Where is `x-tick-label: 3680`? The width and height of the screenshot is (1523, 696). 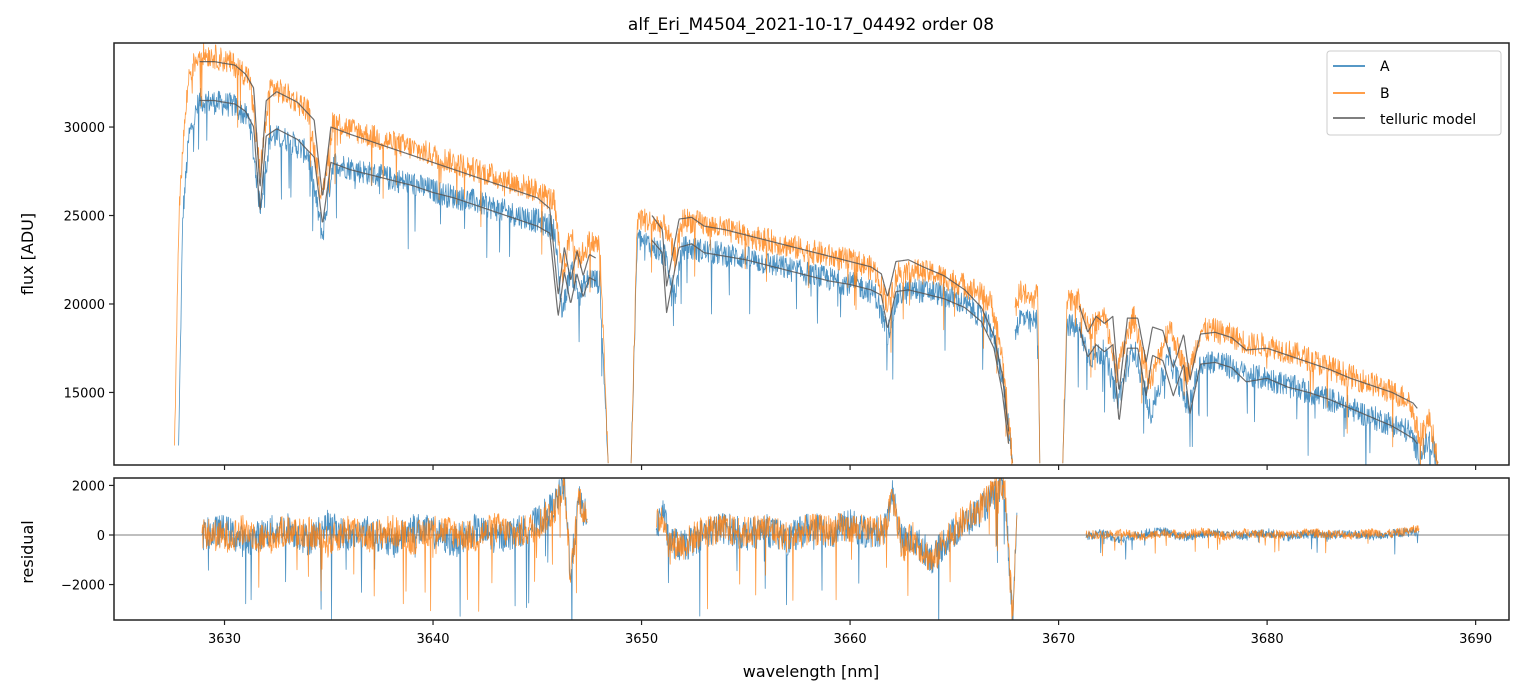 x-tick-label: 3680 is located at coordinates (1267, 639).